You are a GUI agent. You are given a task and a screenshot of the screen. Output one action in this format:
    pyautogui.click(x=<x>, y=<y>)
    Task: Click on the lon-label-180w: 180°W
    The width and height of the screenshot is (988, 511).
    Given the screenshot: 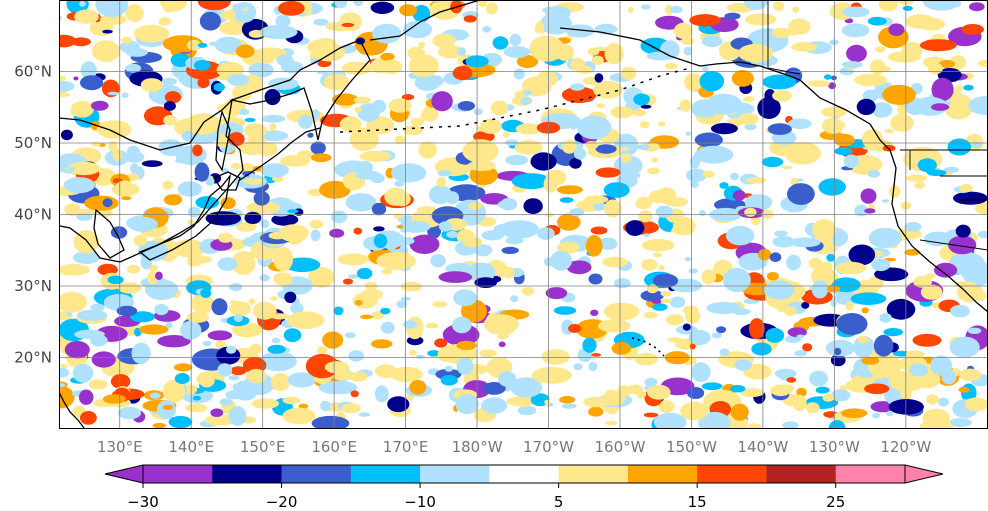 What is the action you would take?
    pyautogui.click(x=477, y=447)
    